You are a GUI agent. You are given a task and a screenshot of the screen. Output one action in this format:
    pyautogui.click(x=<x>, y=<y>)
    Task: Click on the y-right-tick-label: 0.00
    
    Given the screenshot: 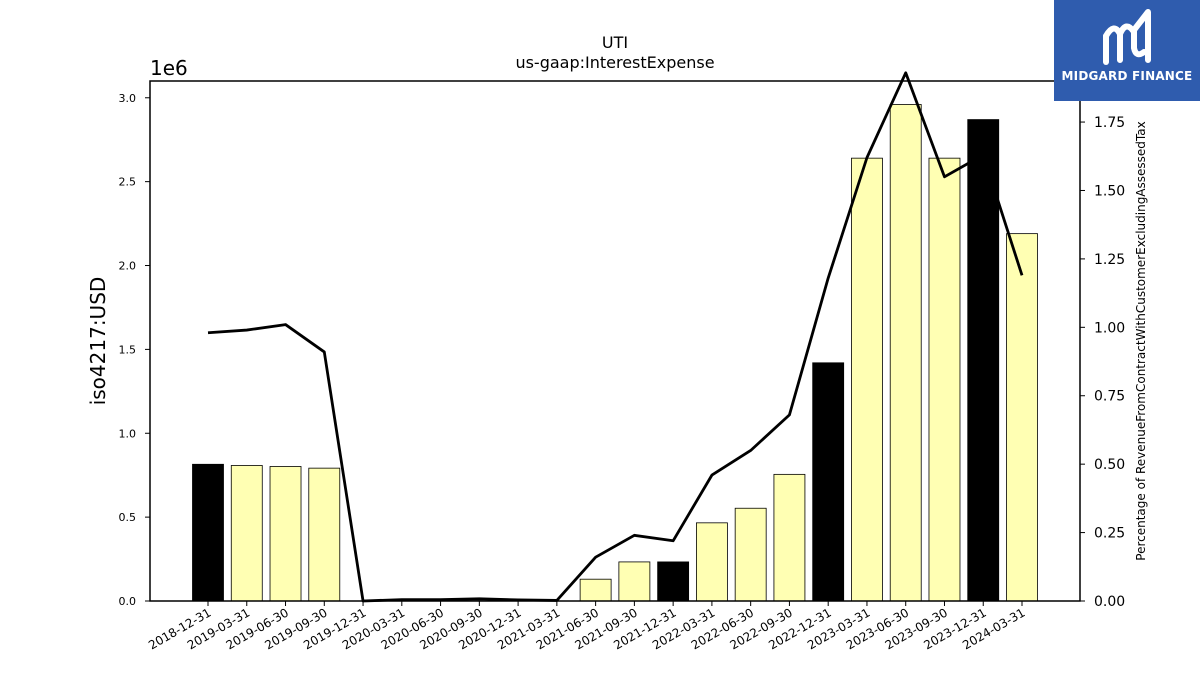 What is the action you would take?
    pyautogui.click(x=1109, y=602)
    